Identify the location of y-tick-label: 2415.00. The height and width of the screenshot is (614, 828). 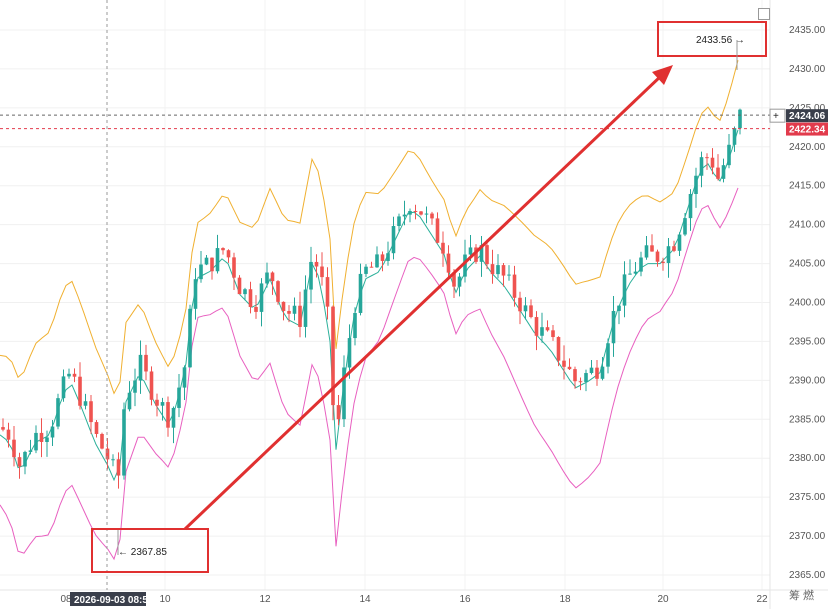
(807, 186).